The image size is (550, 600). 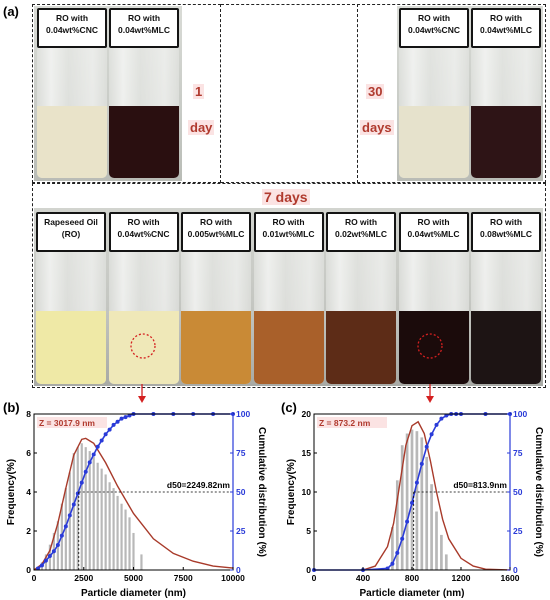 What do you see at coordinates (510, 578) in the screenshot?
I see `x-tick-label: 1600` at bounding box center [510, 578].